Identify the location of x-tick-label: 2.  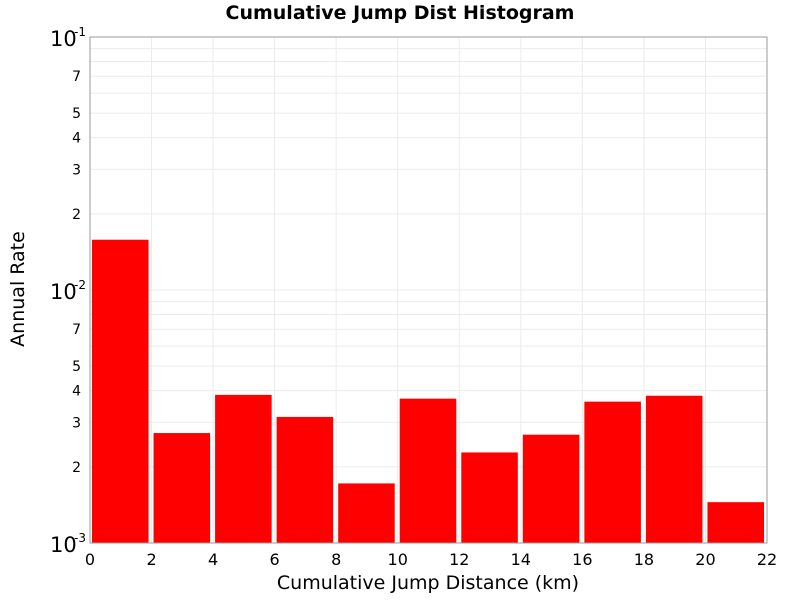
(151, 559).